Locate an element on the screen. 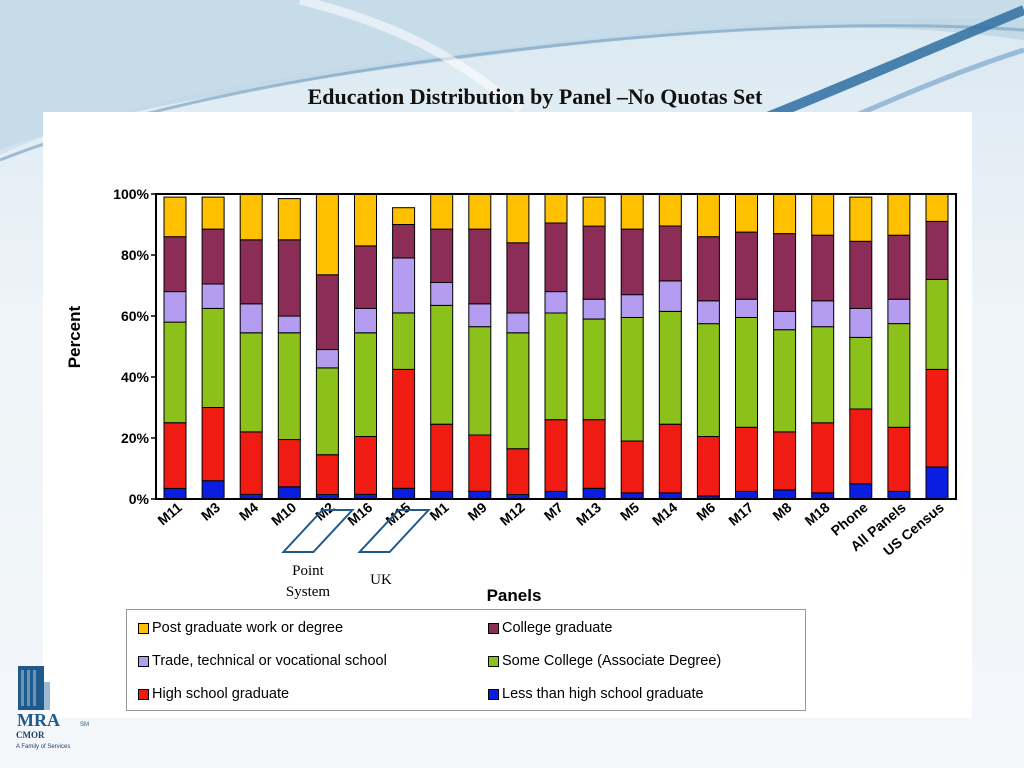 The image size is (1024, 768). legend-label: College graduate is located at coordinates (557, 628).